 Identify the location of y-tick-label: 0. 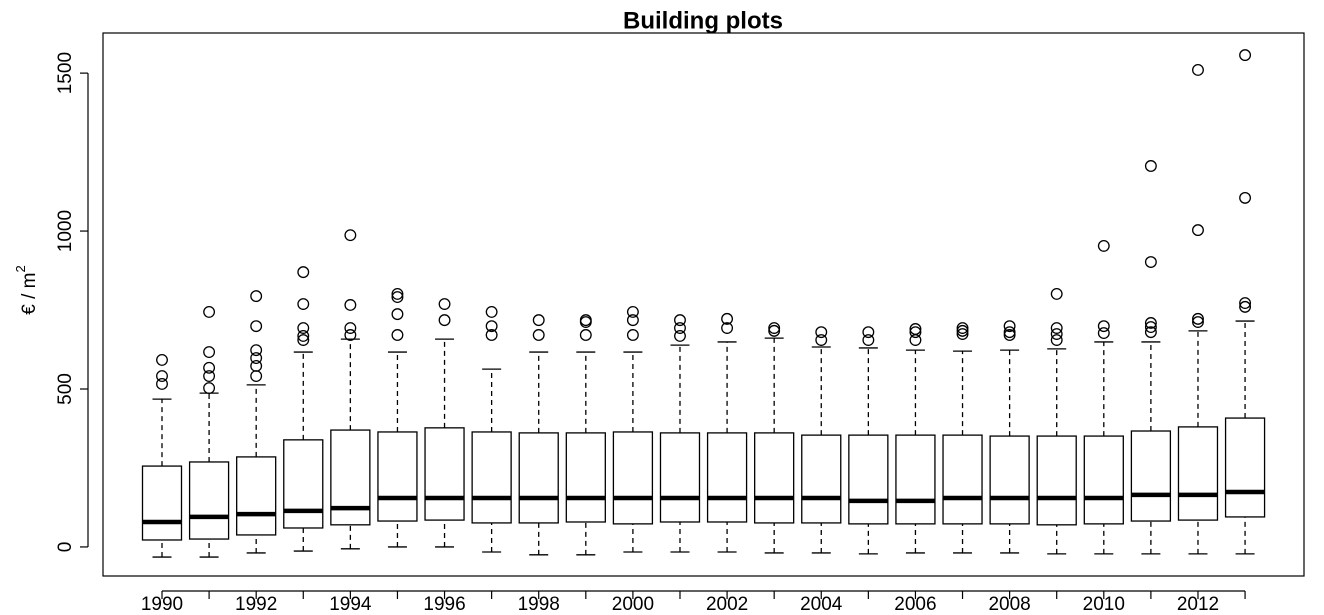
(65, 547).